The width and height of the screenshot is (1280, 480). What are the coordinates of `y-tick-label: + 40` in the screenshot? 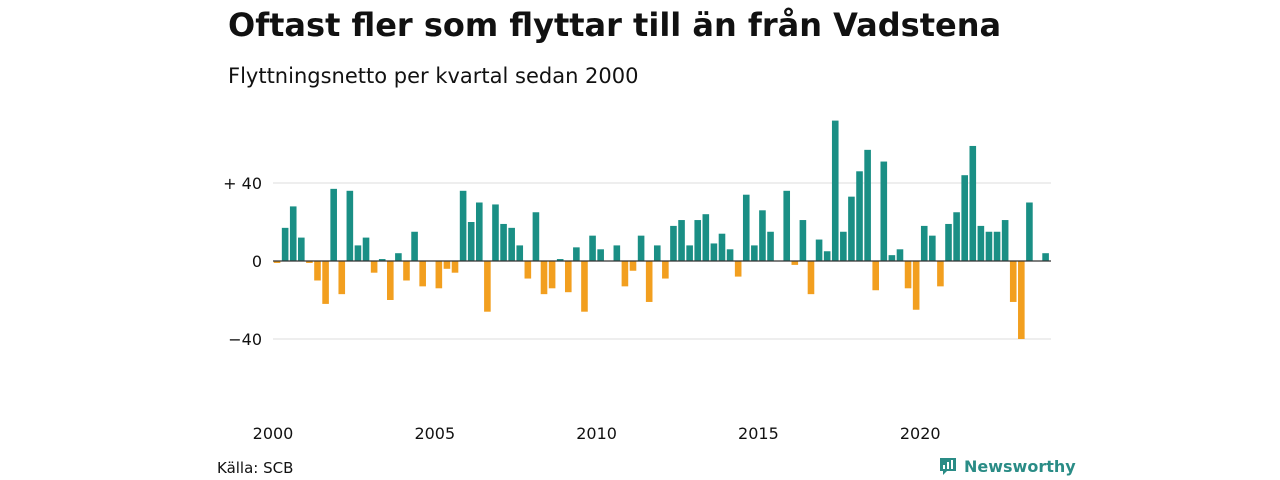 It's located at (242, 183).